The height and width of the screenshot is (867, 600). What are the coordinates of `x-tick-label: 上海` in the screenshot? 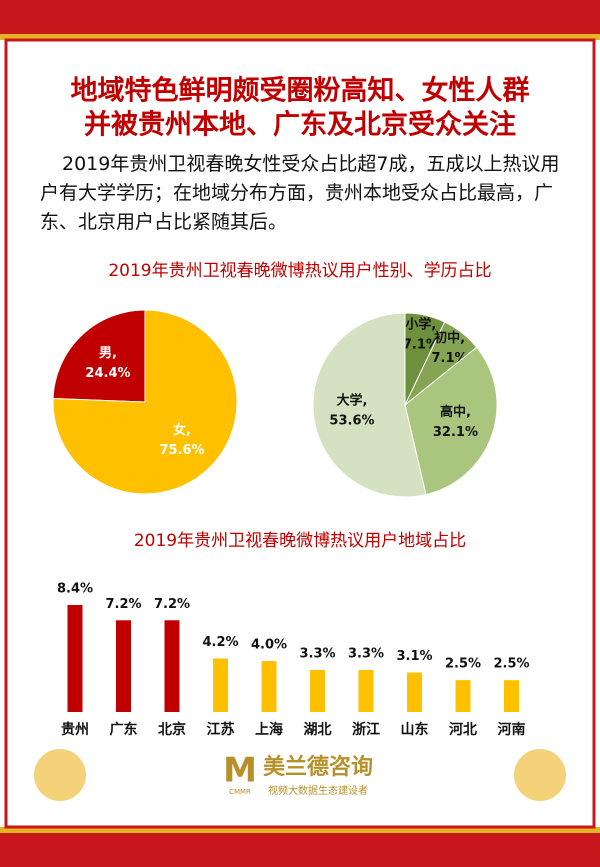 It's located at (269, 729).